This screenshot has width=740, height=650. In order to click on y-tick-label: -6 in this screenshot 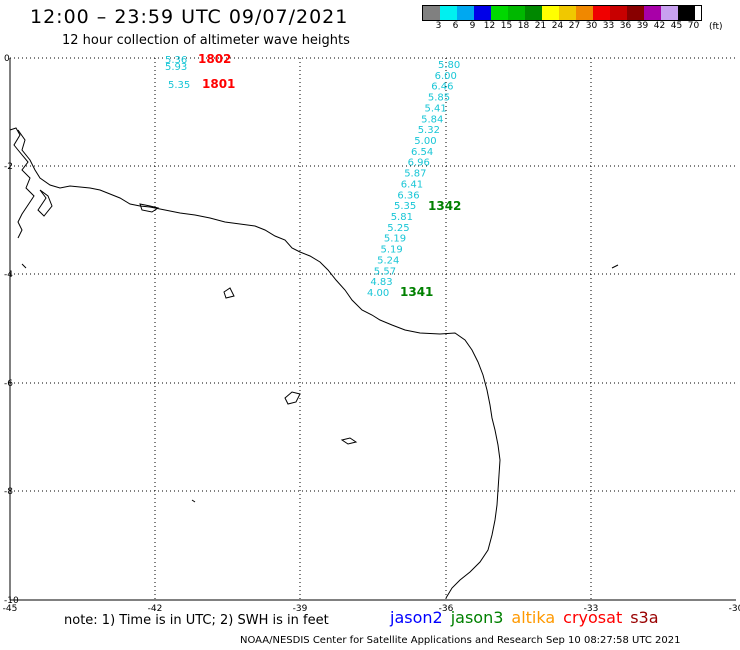, I will do `click(8, 384)`.